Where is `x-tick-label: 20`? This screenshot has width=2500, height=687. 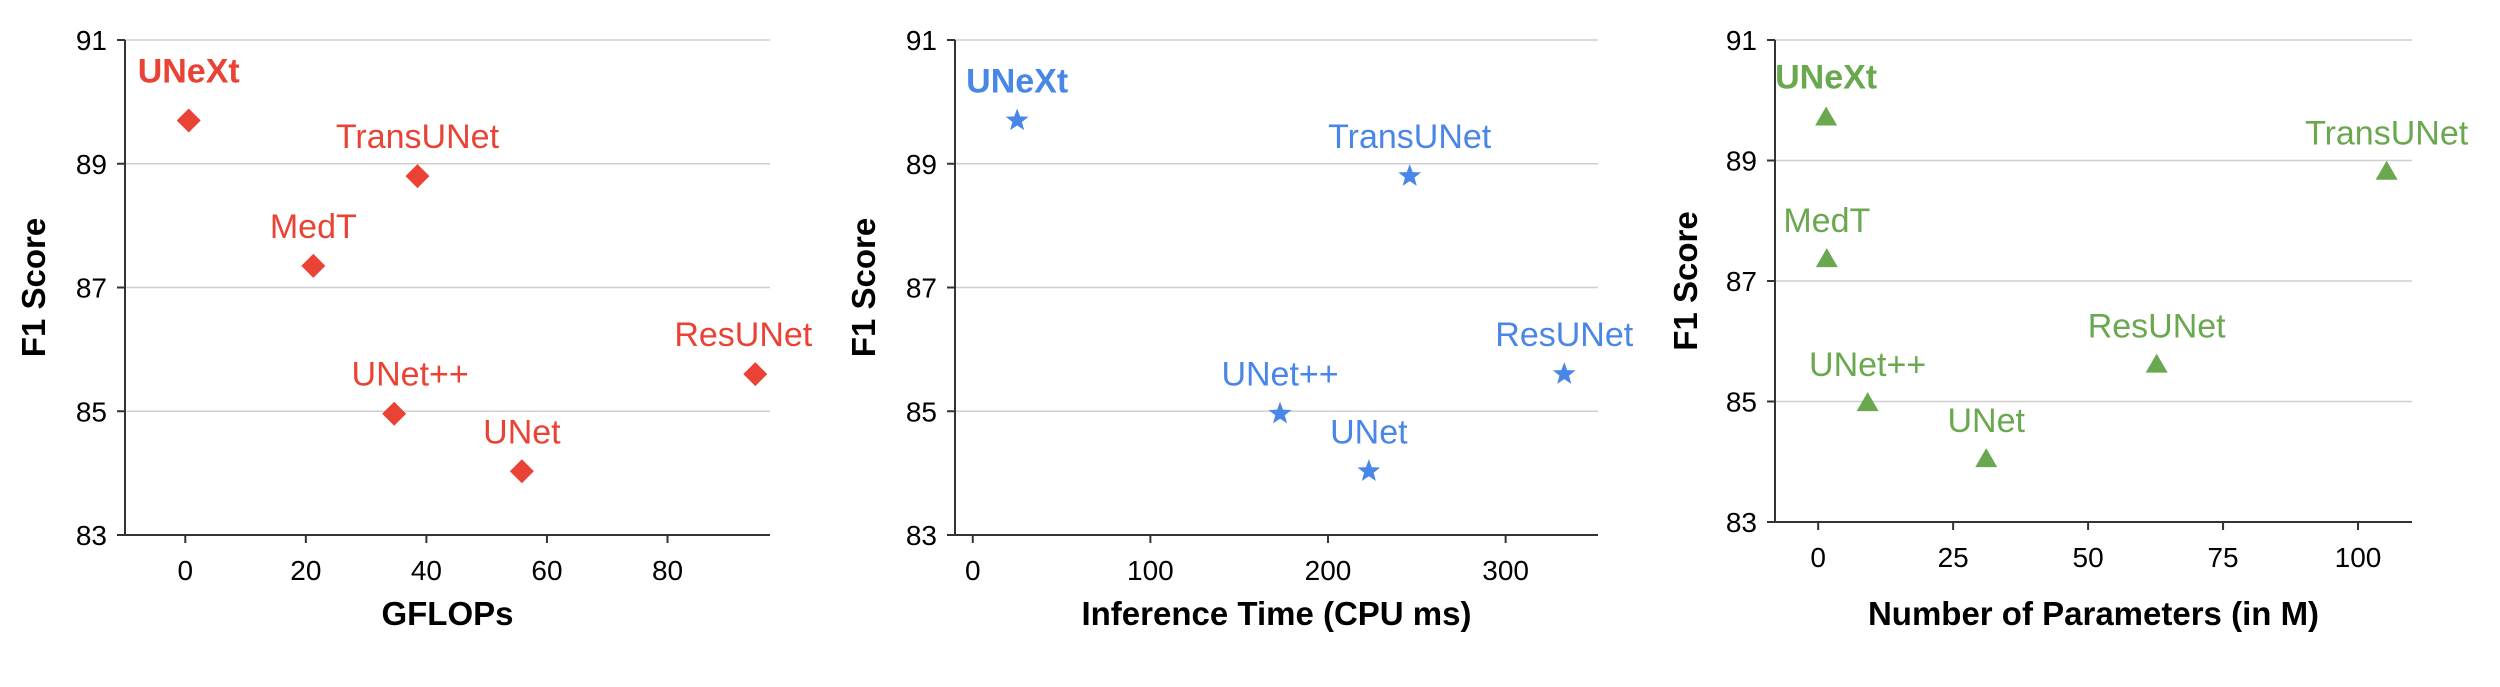 x-tick-label: 20 is located at coordinates (305, 570).